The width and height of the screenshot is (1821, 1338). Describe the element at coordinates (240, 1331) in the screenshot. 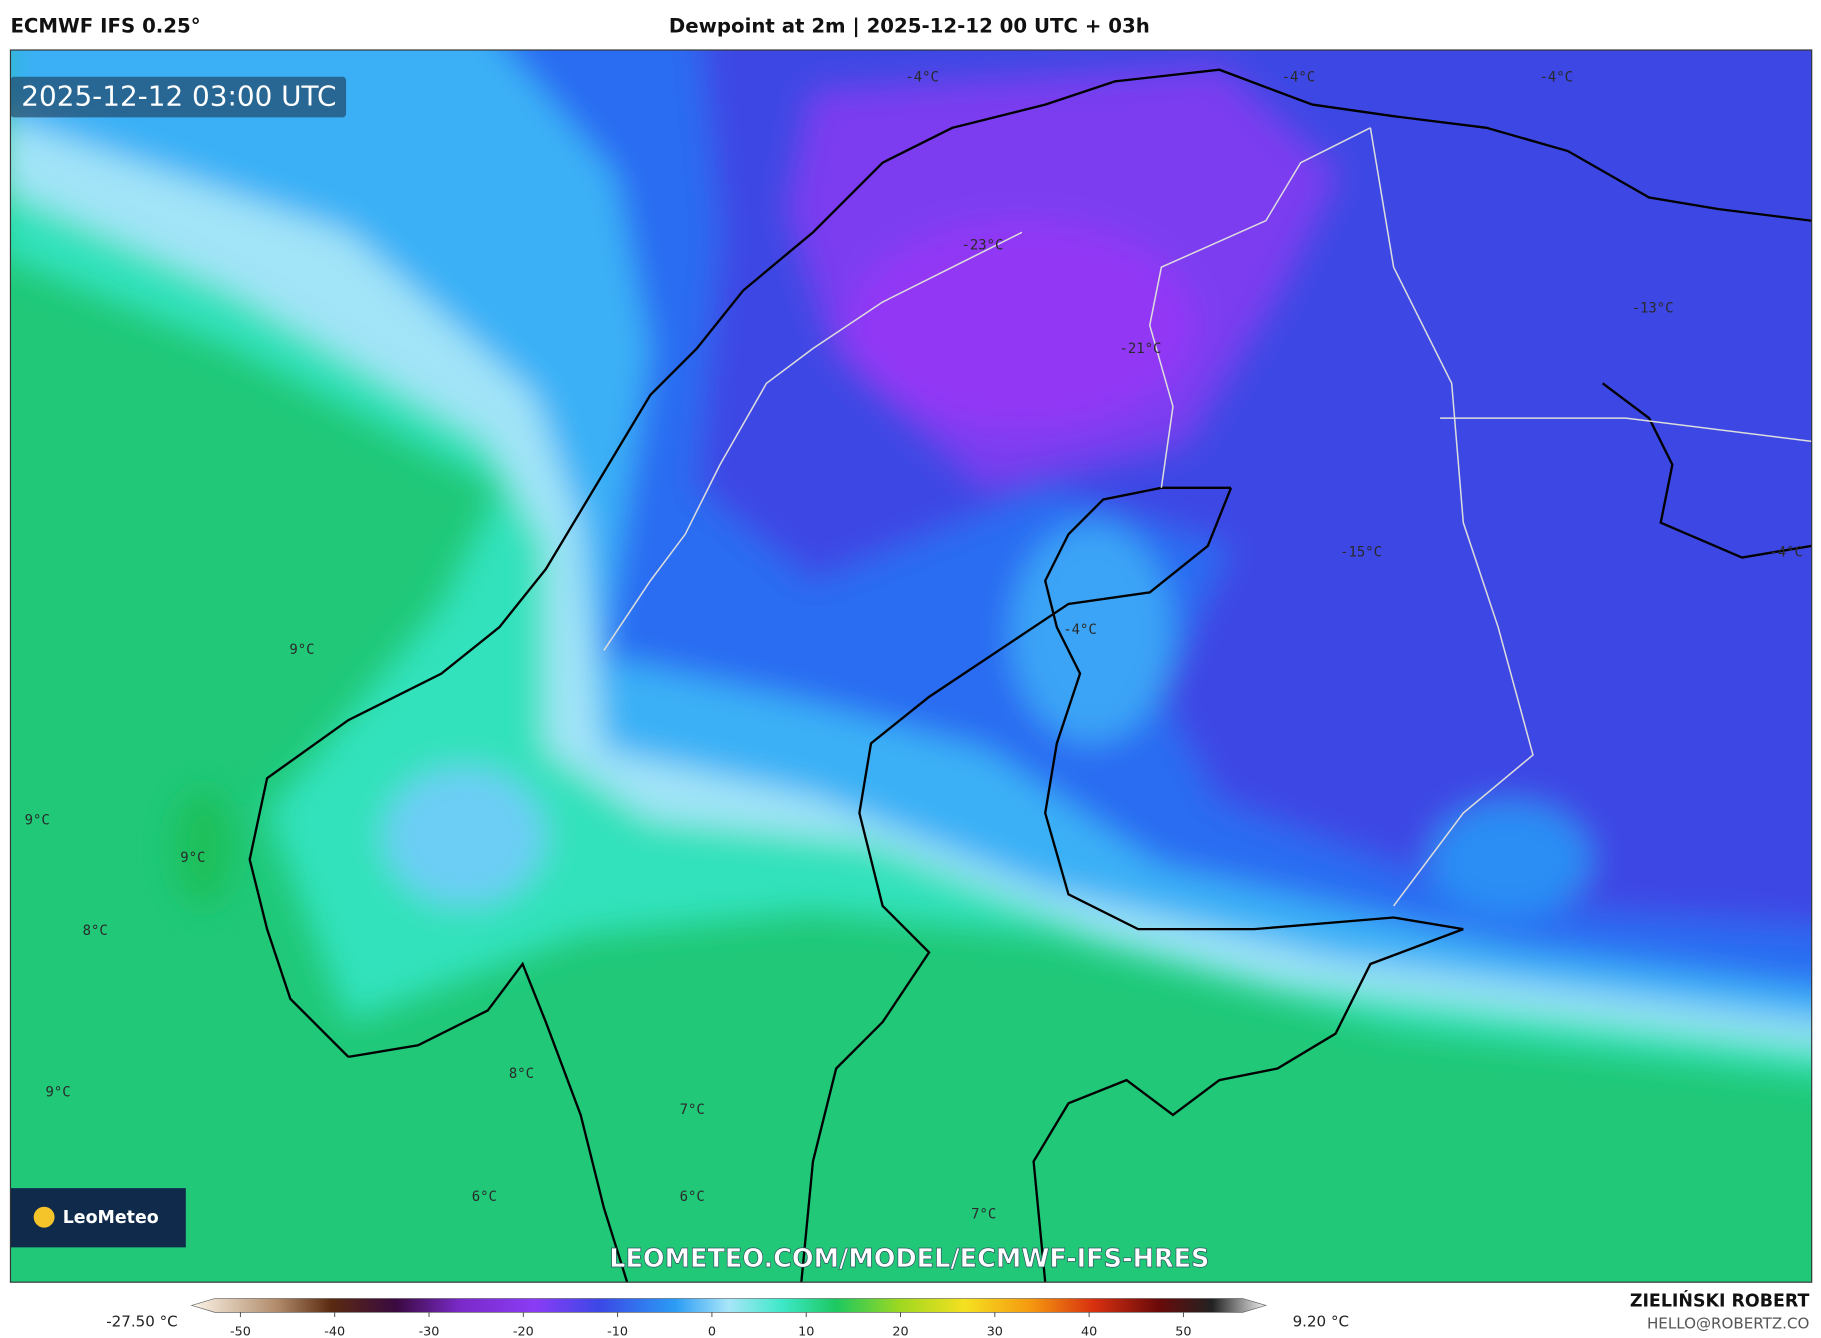

I see `colorbar-tick-label: -50` at that location.